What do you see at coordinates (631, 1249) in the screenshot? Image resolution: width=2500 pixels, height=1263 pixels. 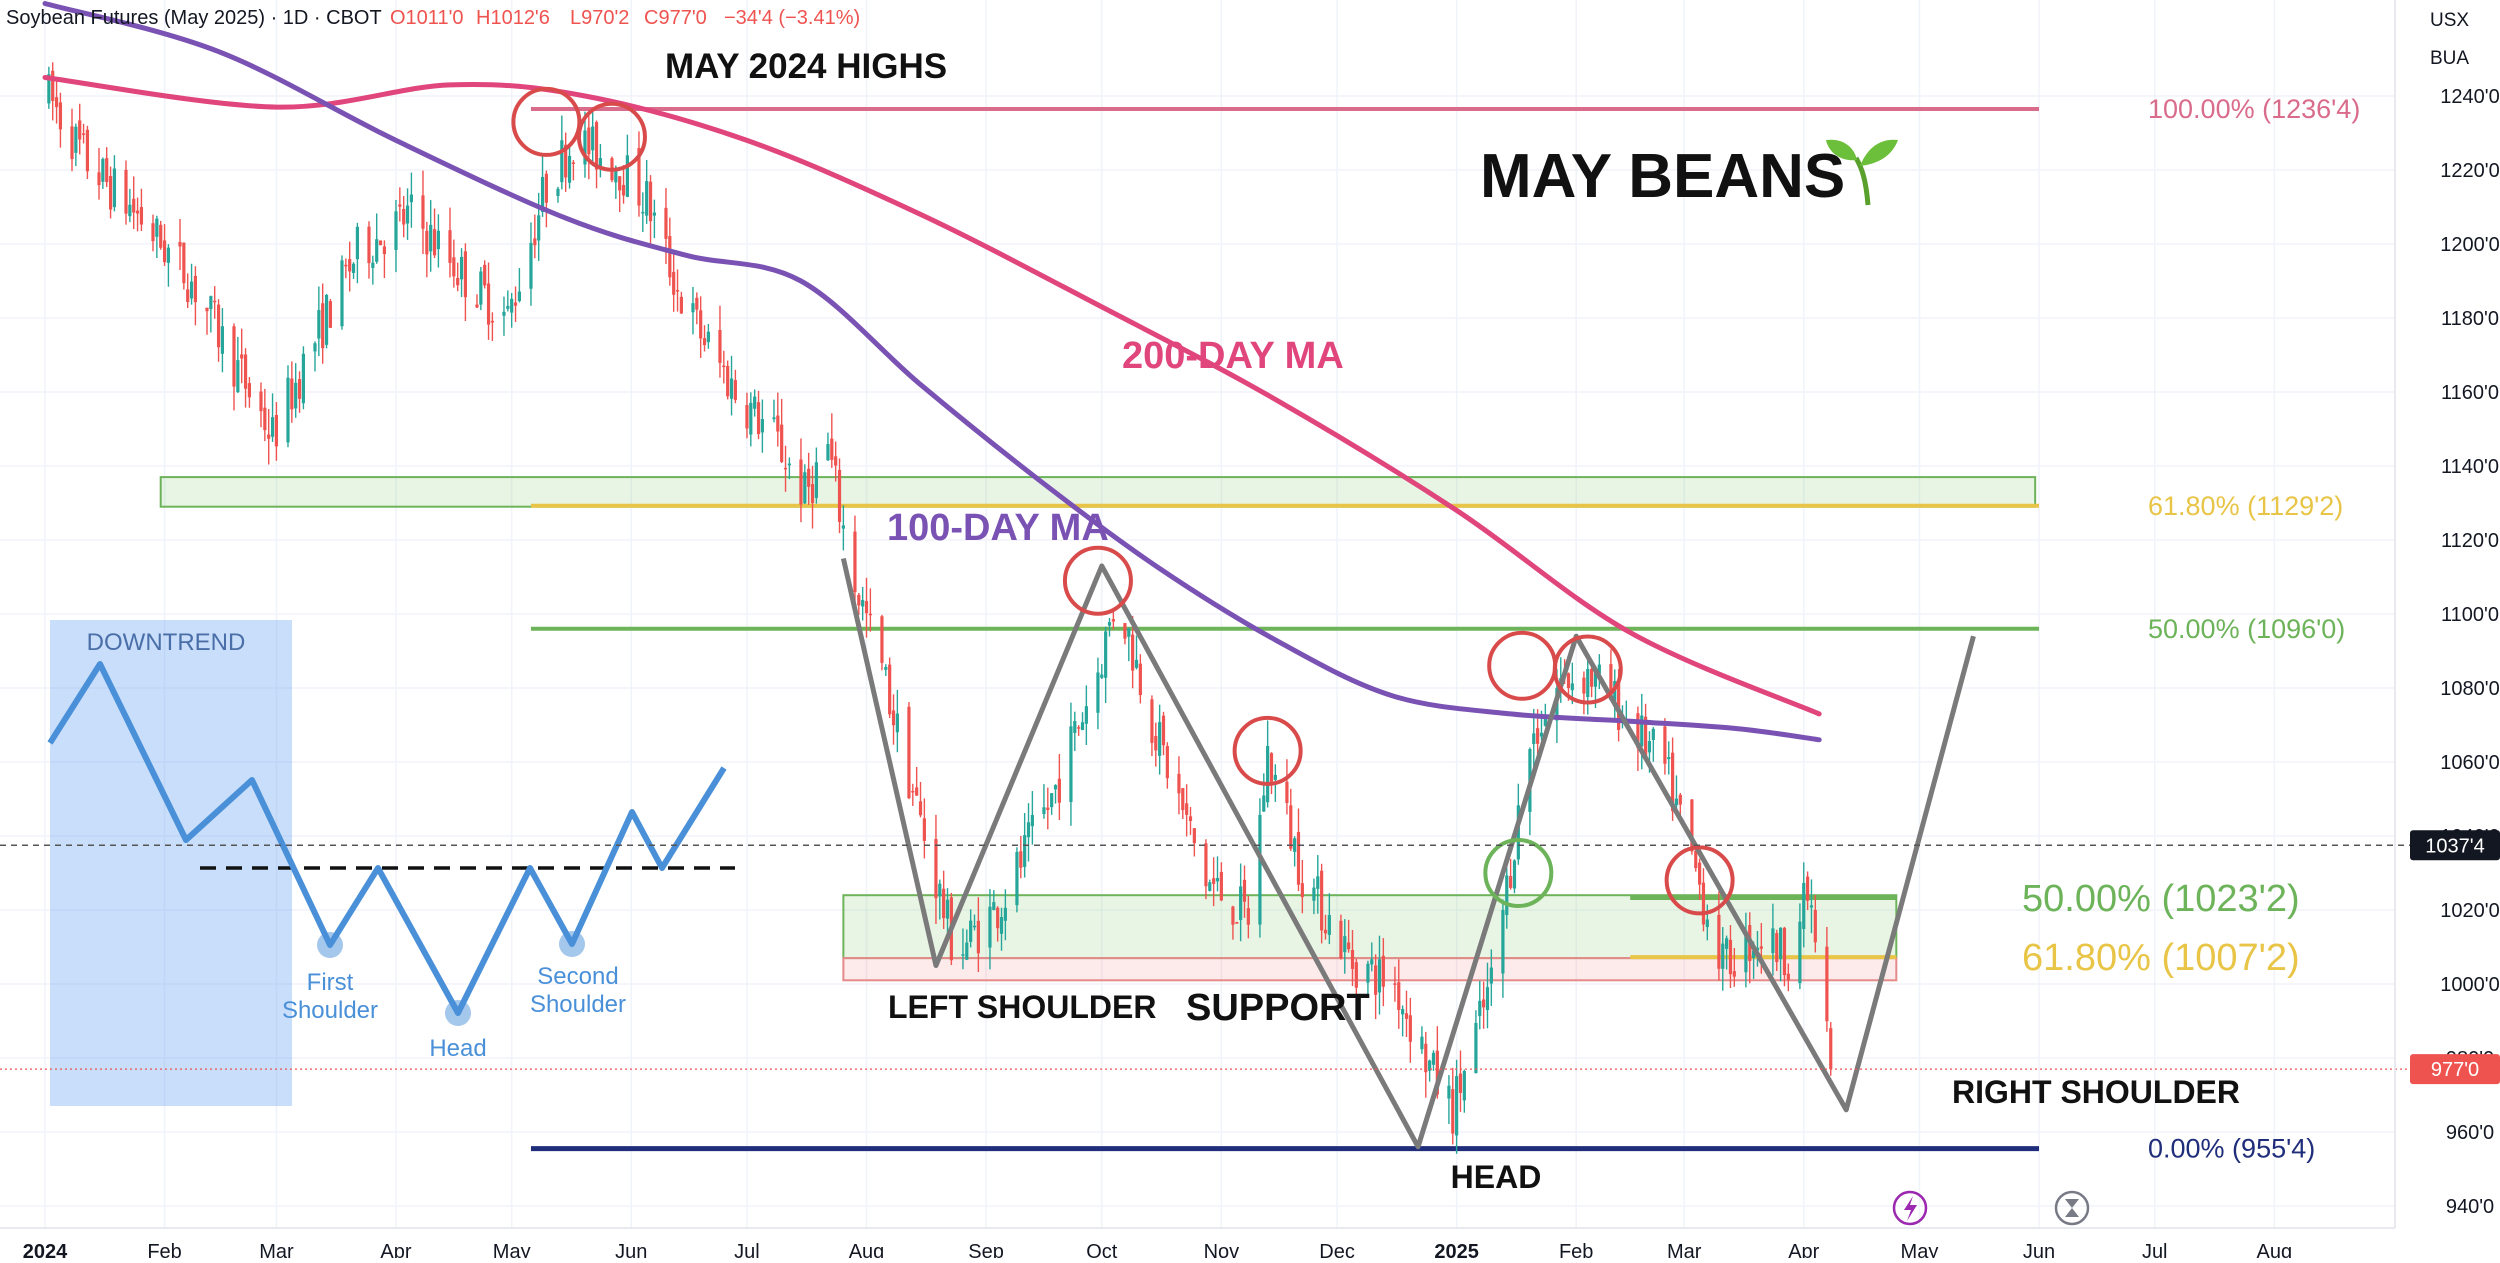 I see `x-tick-label: Jun` at bounding box center [631, 1249].